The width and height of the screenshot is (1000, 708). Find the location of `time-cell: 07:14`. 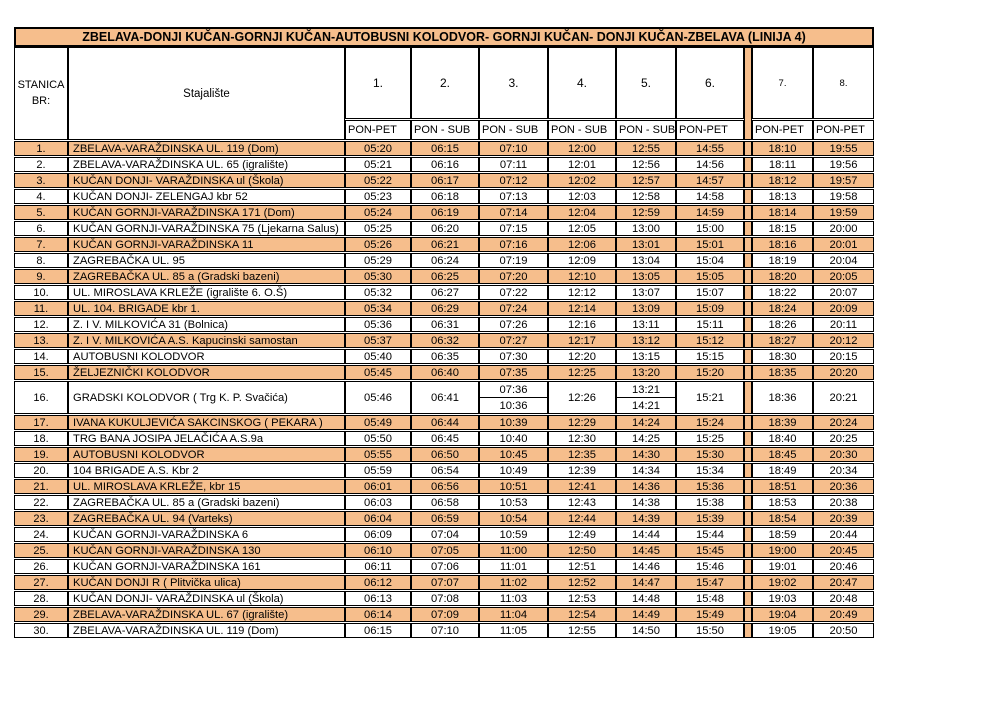

time-cell: 07:14 is located at coordinates (513, 212).